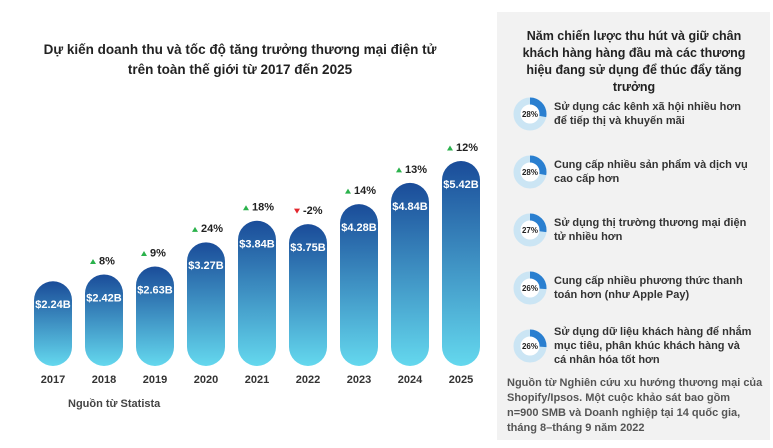  What do you see at coordinates (158, 253) in the screenshot?
I see `growth-label: 9%` at bounding box center [158, 253].